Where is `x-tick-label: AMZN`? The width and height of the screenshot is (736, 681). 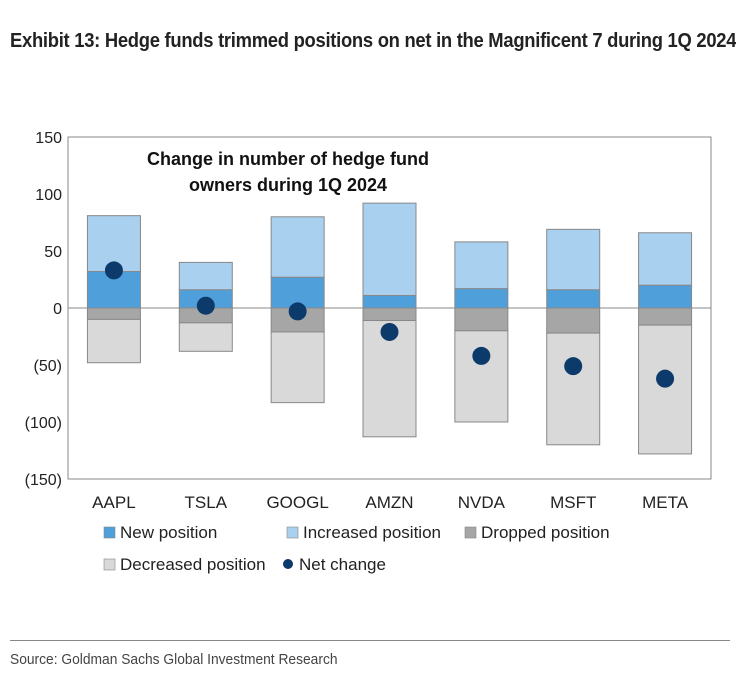
x-tick-label: AMZN is located at coordinates (389, 502).